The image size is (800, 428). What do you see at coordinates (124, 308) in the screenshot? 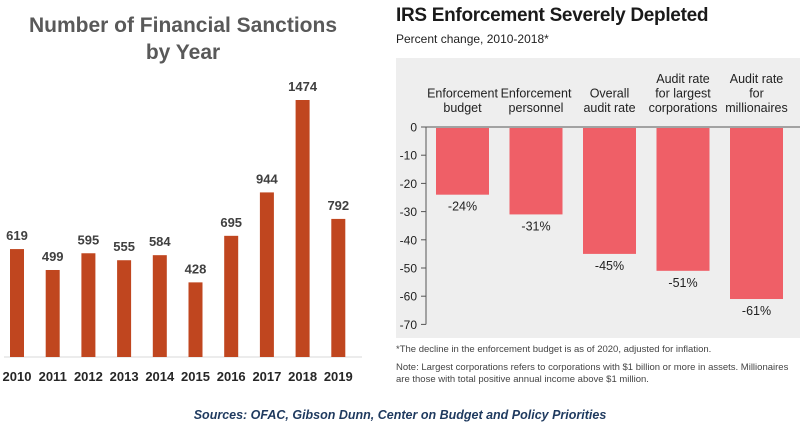
I see `sanctions-bar-2013` at bounding box center [124, 308].